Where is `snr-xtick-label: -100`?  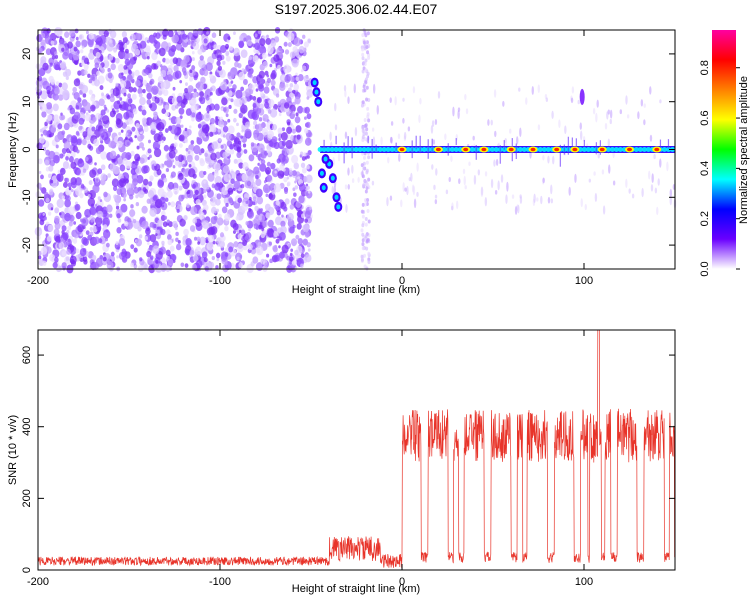 snr-xtick-label: -100 is located at coordinates (220, 582).